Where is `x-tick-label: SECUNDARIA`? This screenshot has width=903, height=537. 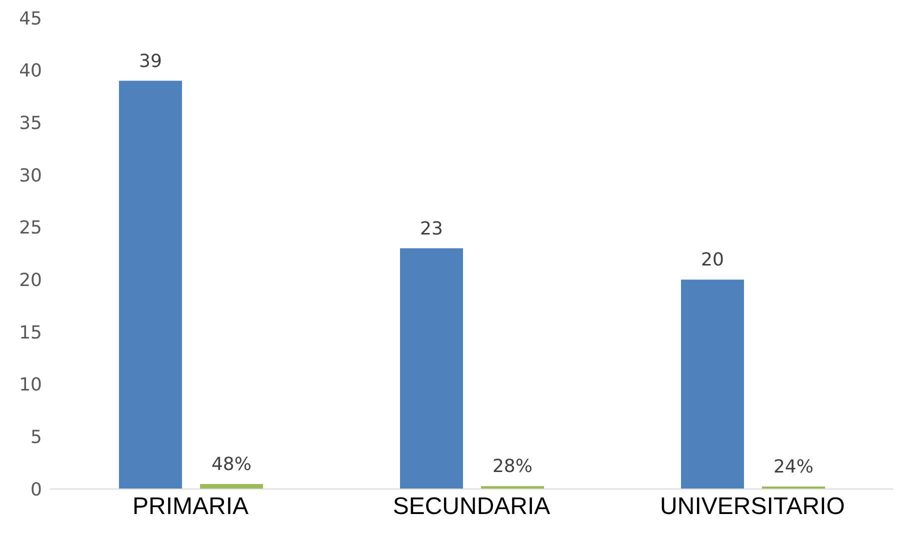 x-tick-label: SECUNDARIA is located at coordinates (471, 506).